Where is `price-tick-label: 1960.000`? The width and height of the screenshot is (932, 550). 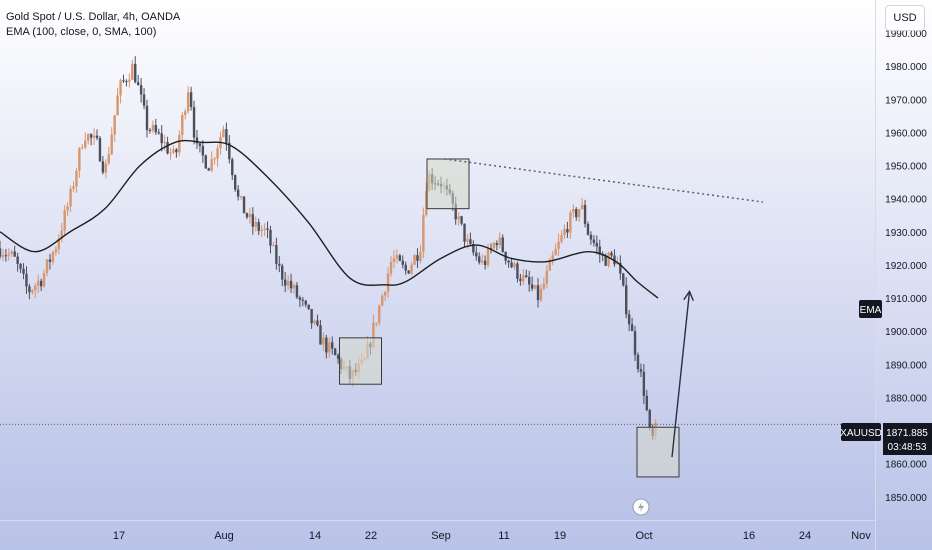 price-tick-label: 1960.000 is located at coordinates (906, 133).